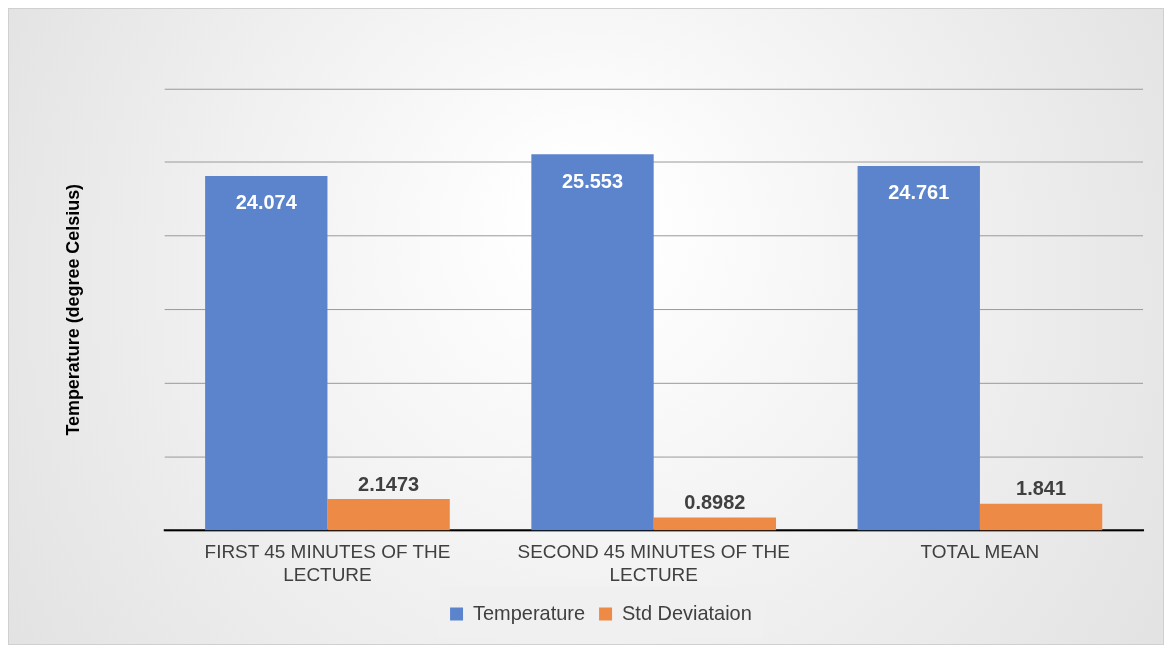 This screenshot has height=653, width=1172. Describe the element at coordinates (1041, 488) in the screenshot. I see `data-label: 1.841` at that location.